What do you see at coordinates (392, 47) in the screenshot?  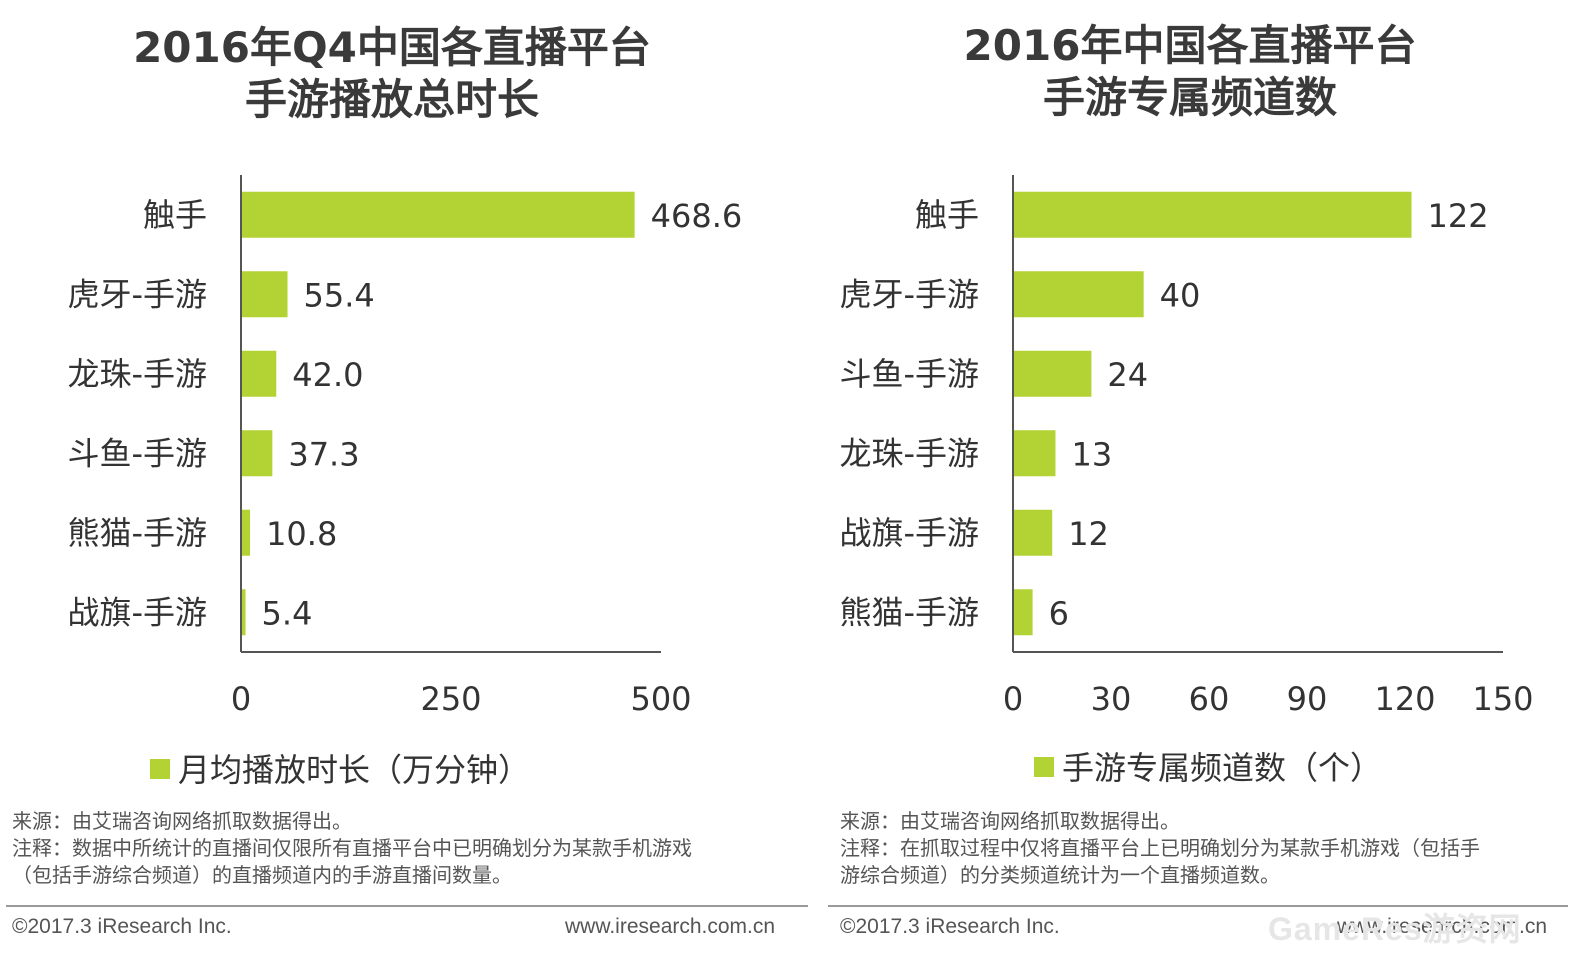 I see `chart-title-line-1: 2016年Q4中国各直播平台` at bounding box center [392, 47].